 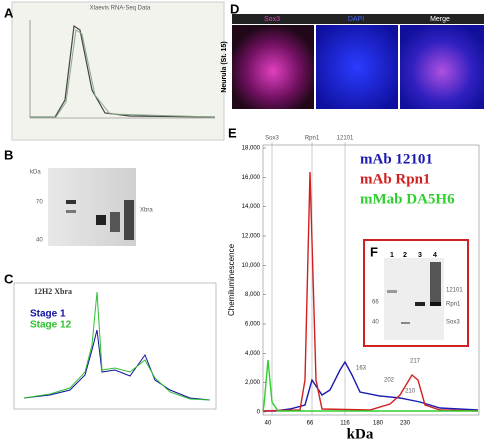 I want to click on panel-letter: E, so click(x=232, y=132).